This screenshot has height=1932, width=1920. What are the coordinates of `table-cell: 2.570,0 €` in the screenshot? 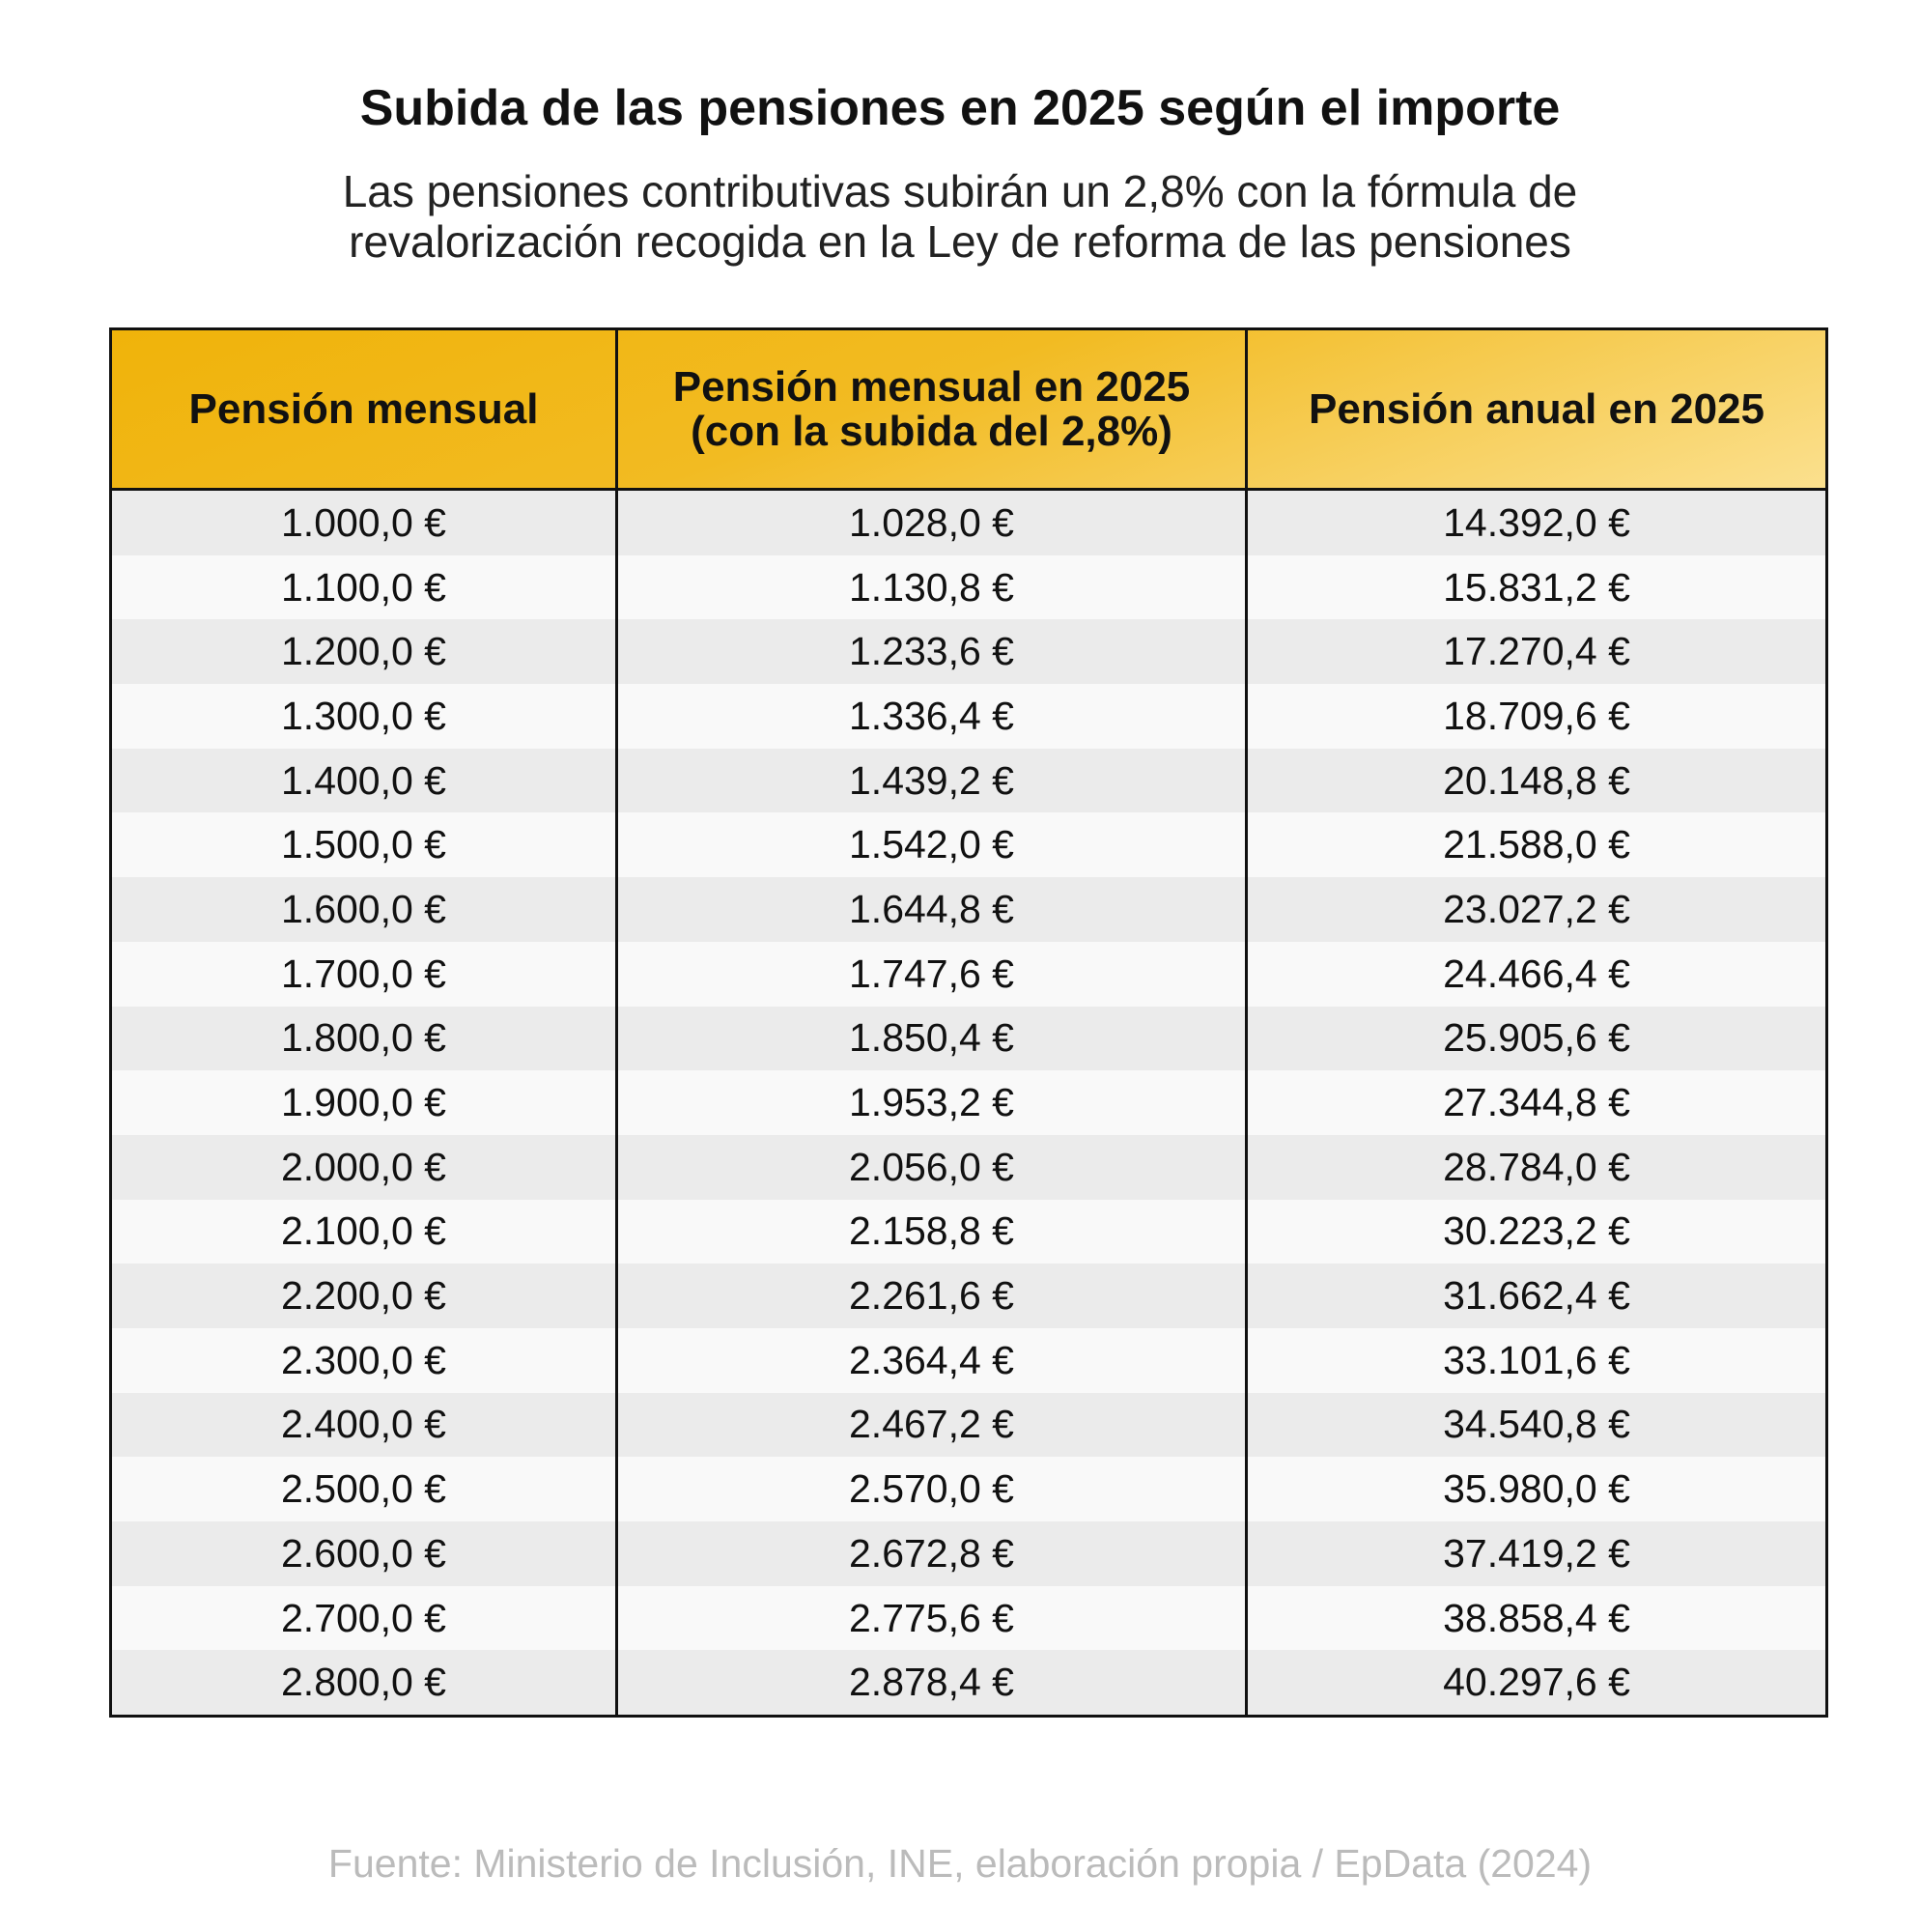 It's located at (933, 1489).